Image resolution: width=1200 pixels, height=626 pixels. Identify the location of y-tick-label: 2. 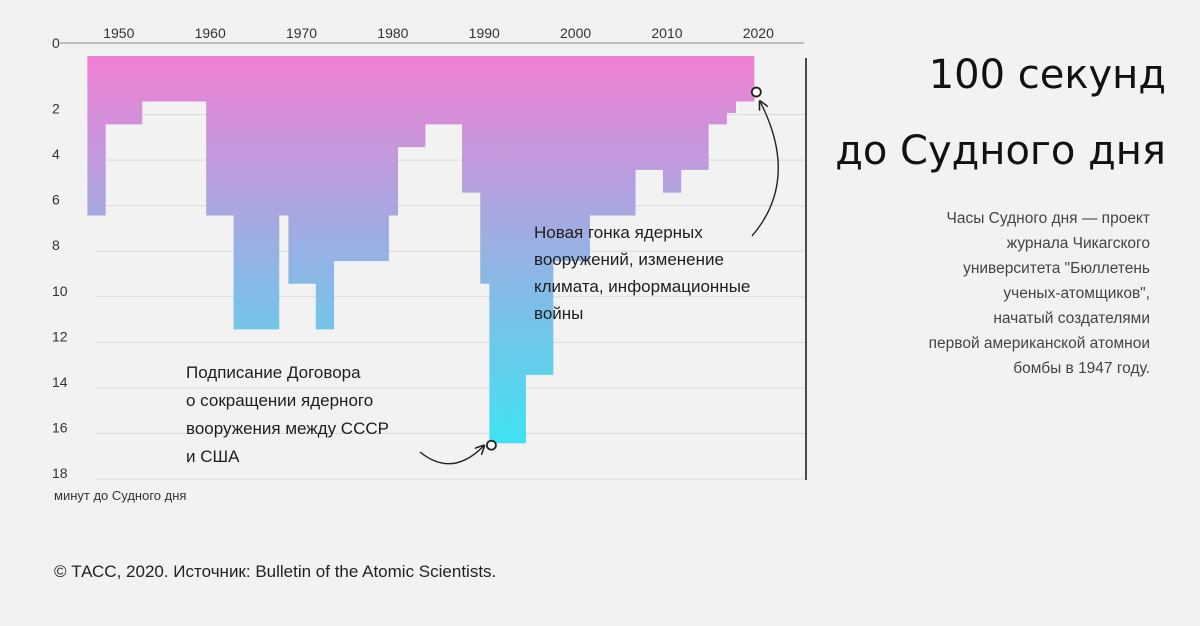
(56, 109).